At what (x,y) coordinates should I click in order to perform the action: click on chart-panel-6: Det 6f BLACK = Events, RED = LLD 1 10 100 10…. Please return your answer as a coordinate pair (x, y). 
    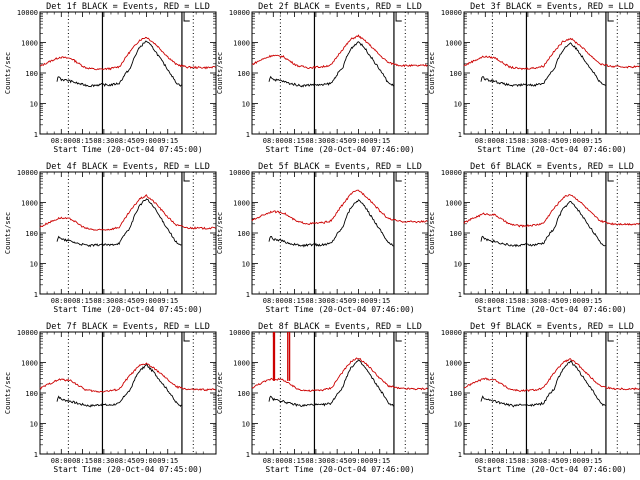
    Looking at the image, I should click on (534, 238).